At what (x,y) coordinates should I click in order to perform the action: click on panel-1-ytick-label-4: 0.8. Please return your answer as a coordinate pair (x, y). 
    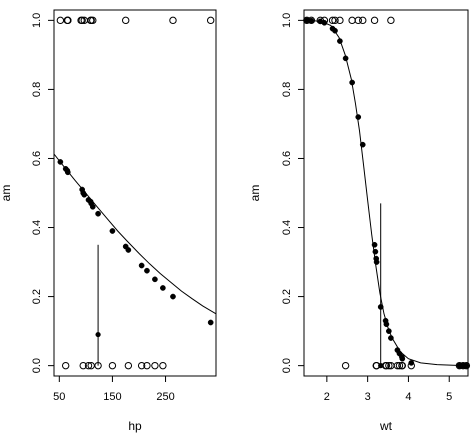
    Looking at the image, I should click on (37, 89).